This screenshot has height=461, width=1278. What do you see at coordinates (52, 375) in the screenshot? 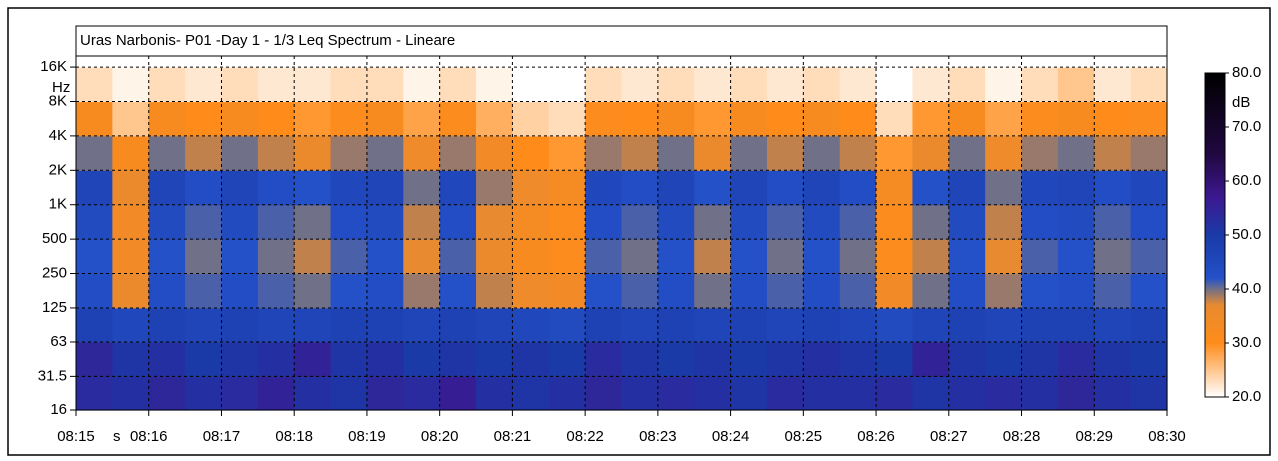
I see `y-tick-label: 31.5` at bounding box center [52, 375].